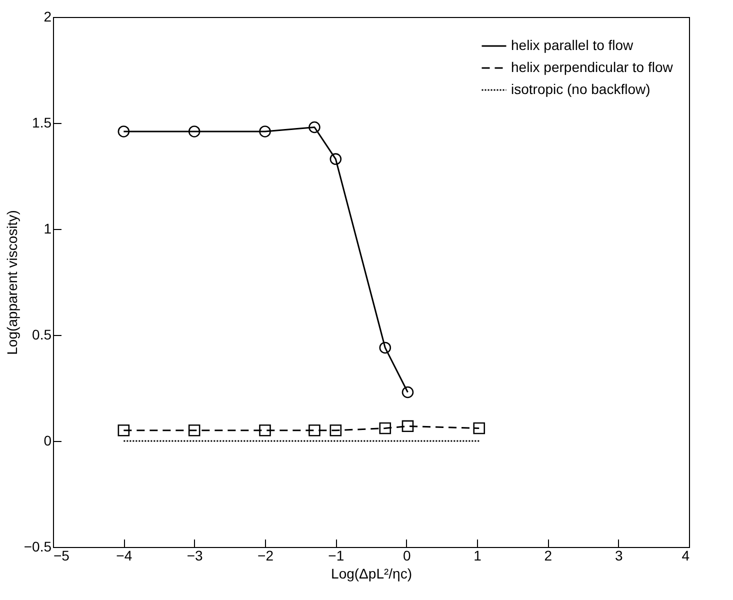  Describe the element at coordinates (124, 556) in the screenshot. I see `x-tick-label: −4` at that location.